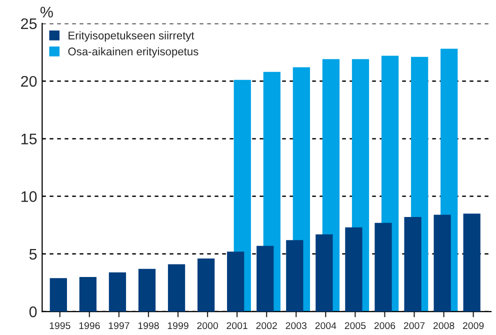  I want to click on x-tick-label: 2008, so click(443, 326).